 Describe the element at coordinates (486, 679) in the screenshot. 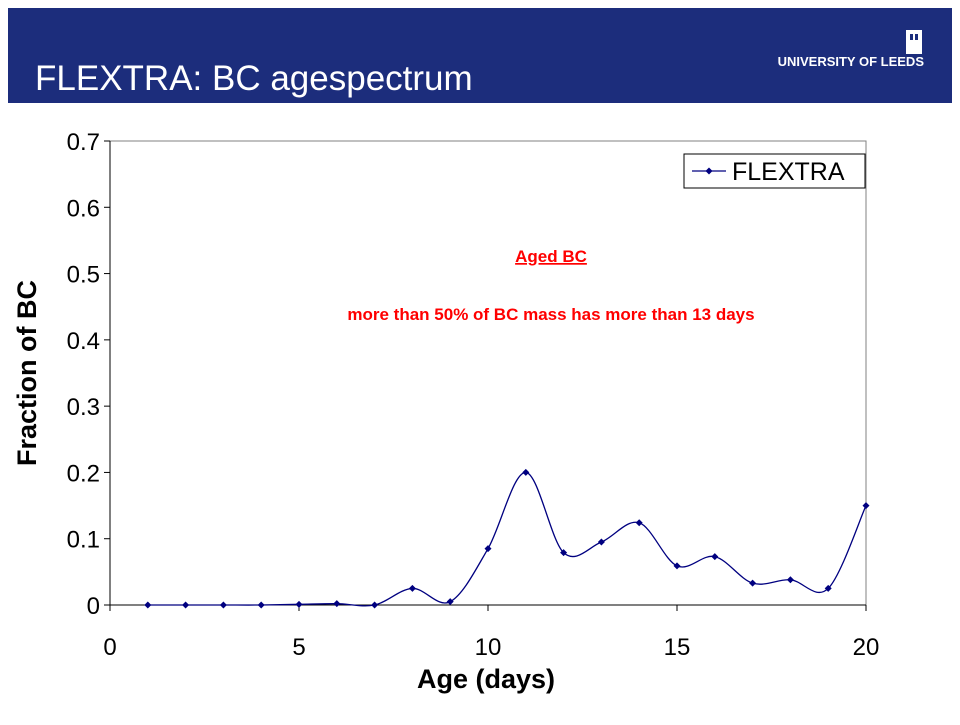

I see `x-axis-title: Age (days)` at that location.